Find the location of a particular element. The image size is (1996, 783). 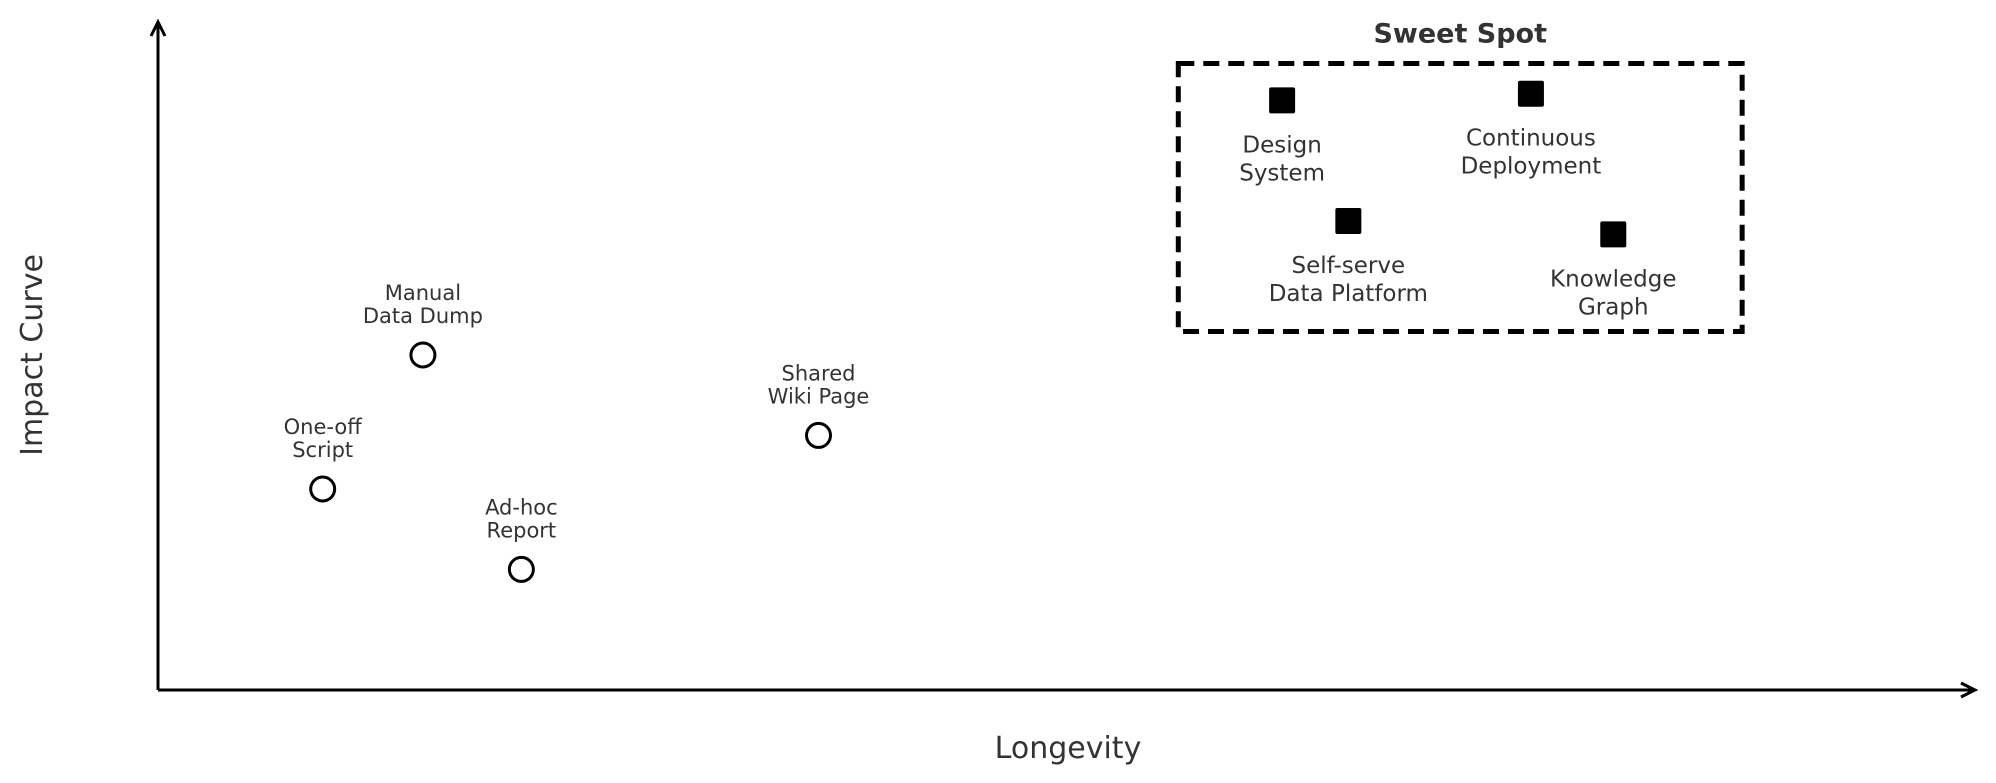

point-marker-ad-hoc-report is located at coordinates (521, 569).